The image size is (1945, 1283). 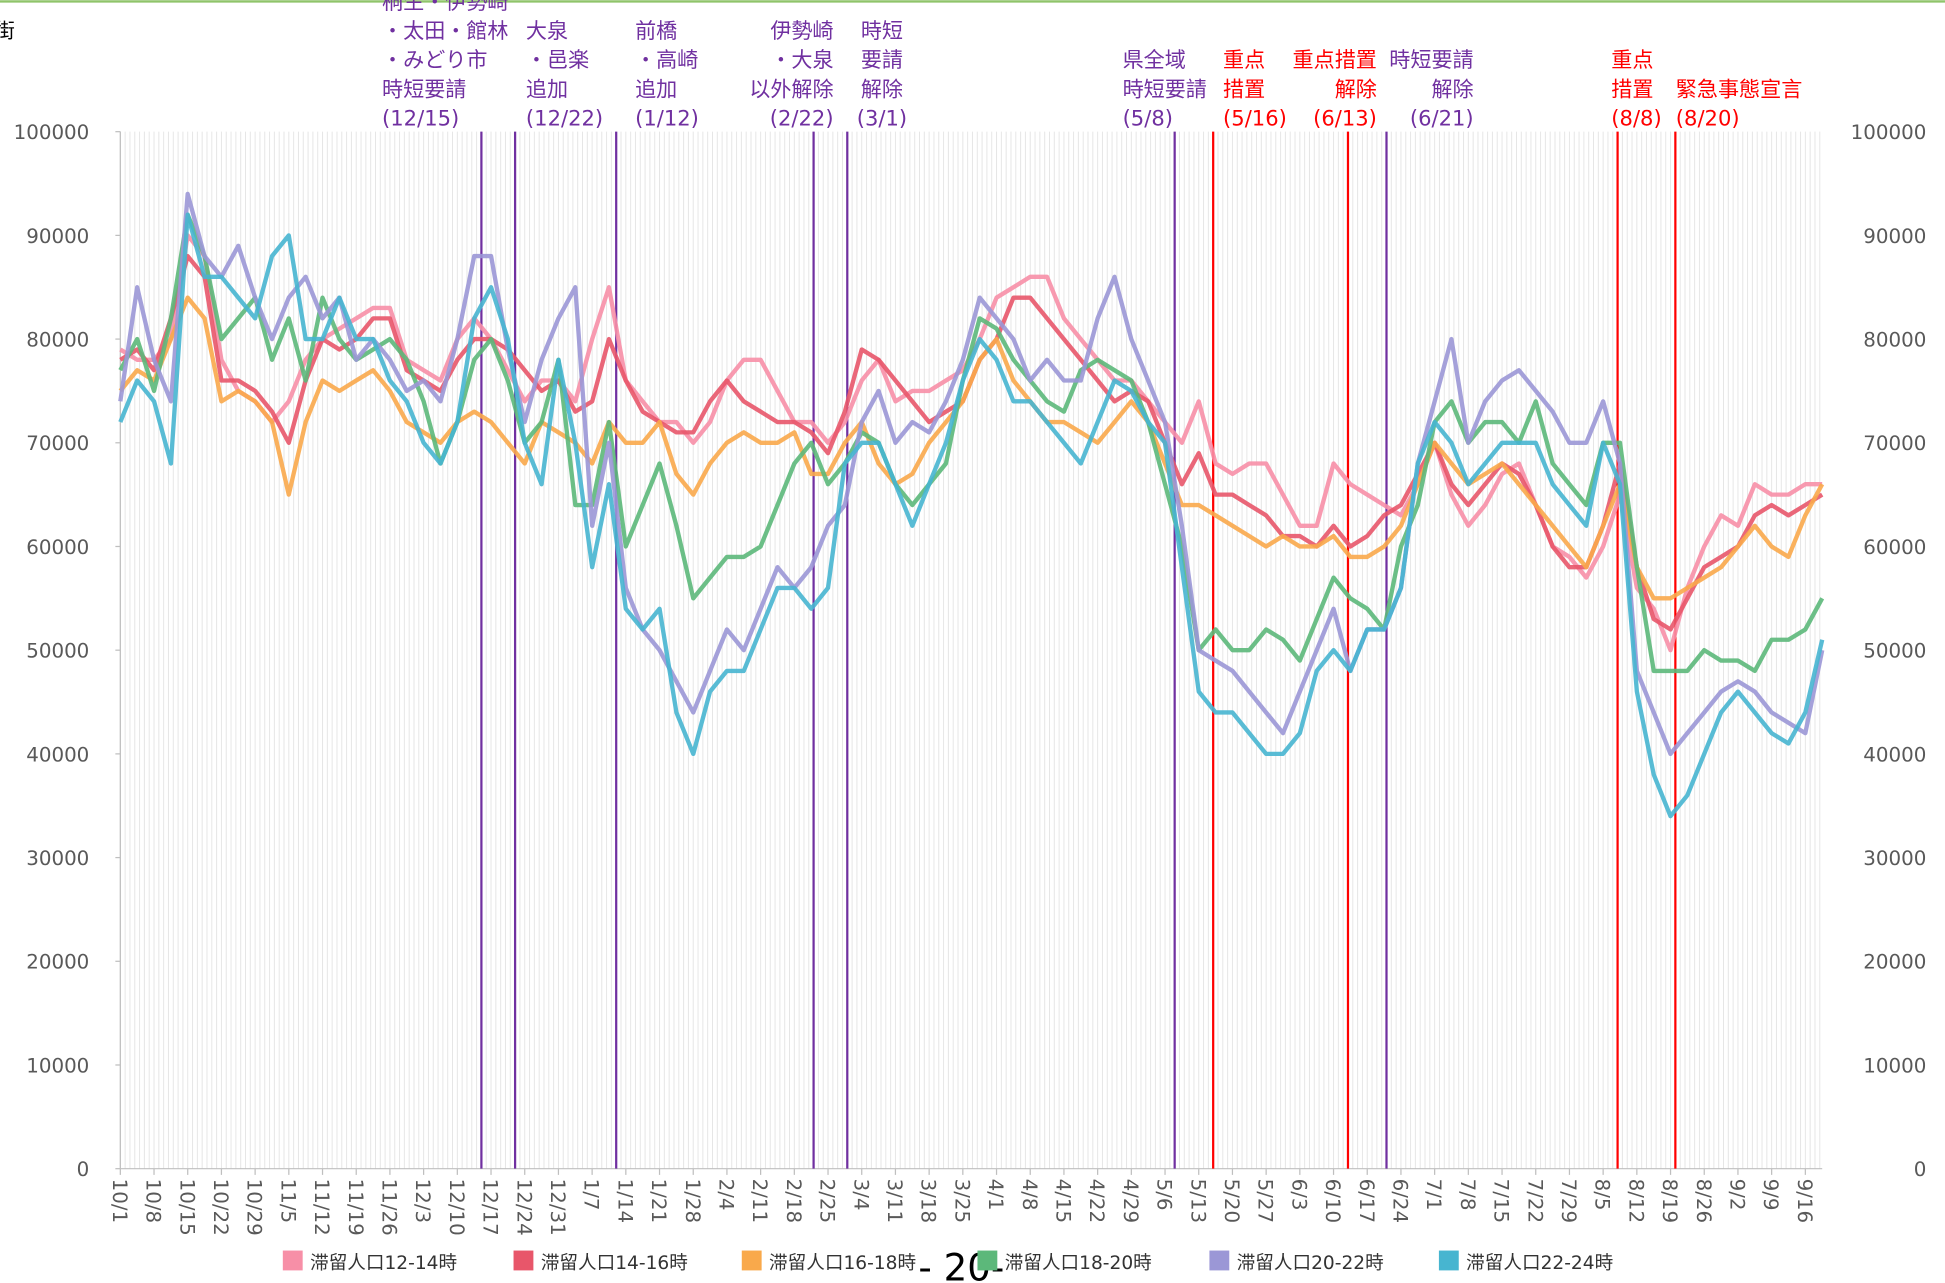 What do you see at coordinates (383, 1263) in the screenshot?
I see `legend-label: 滞留人口12-14時` at bounding box center [383, 1263].